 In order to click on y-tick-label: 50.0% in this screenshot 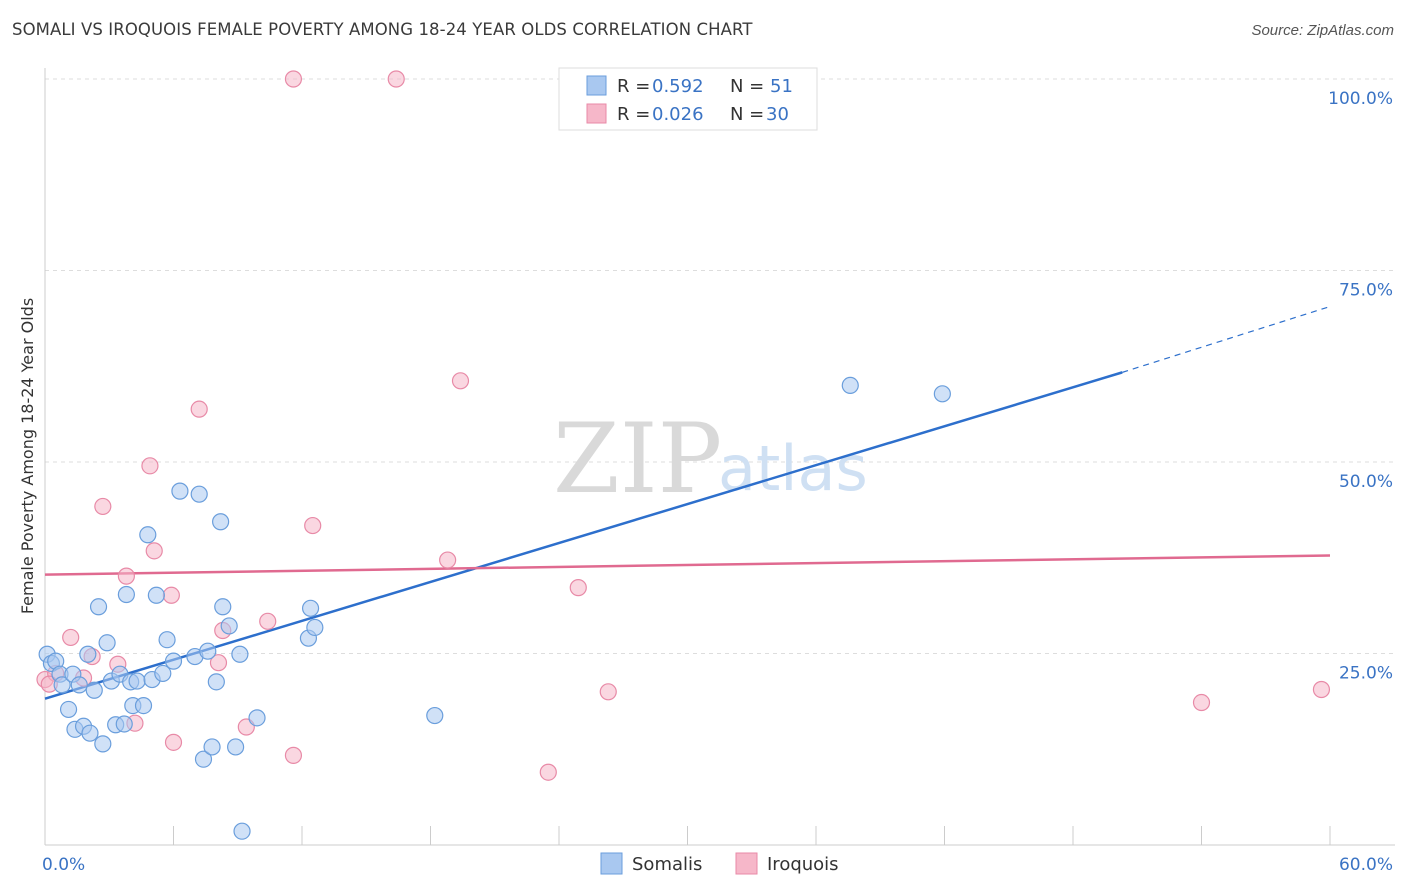, I will do `click(1366, 482)`.